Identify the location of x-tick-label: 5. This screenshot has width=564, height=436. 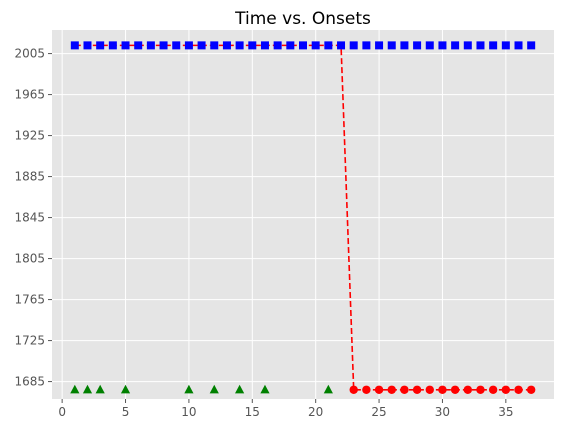
(126, 412).